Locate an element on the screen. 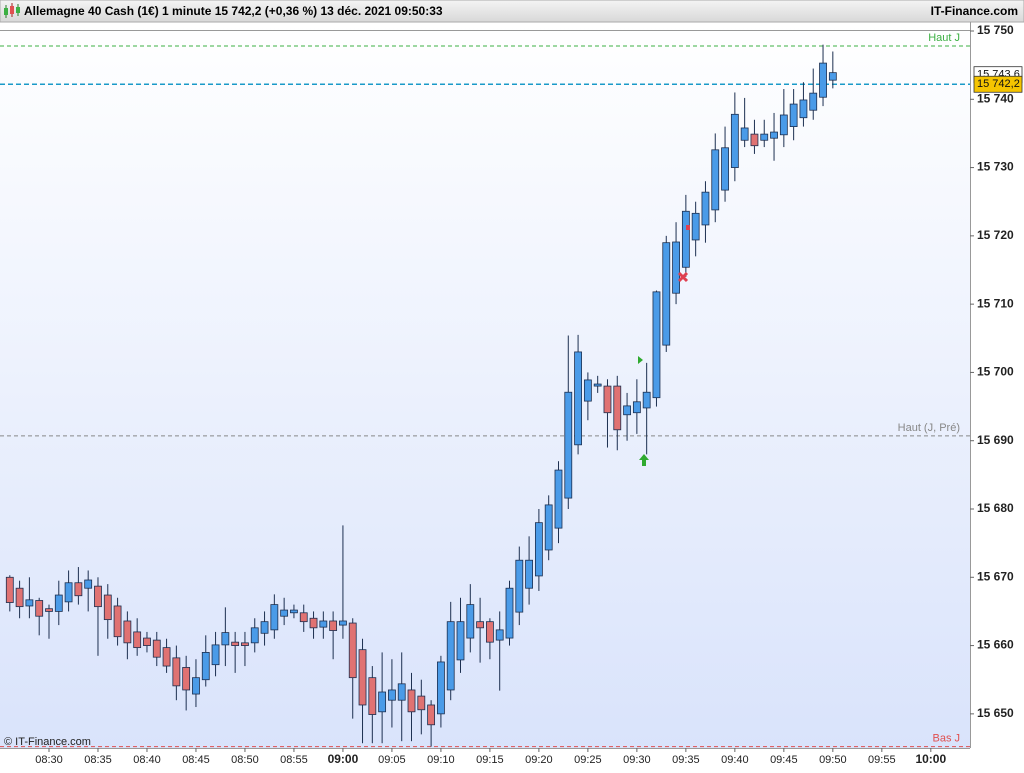  app-icon is located at coordinates (12, 10).